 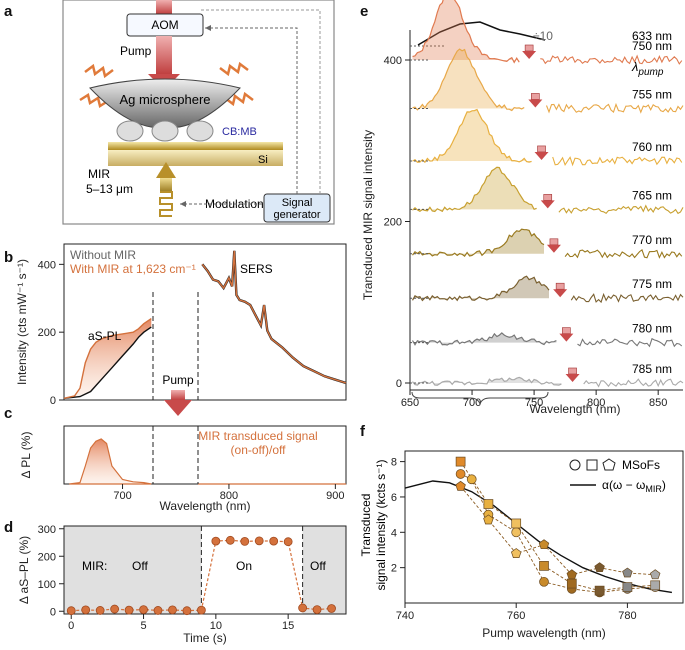 I want to click on panel-e-xticks: 650 700 750 800 850, so click(x=534, y=399).